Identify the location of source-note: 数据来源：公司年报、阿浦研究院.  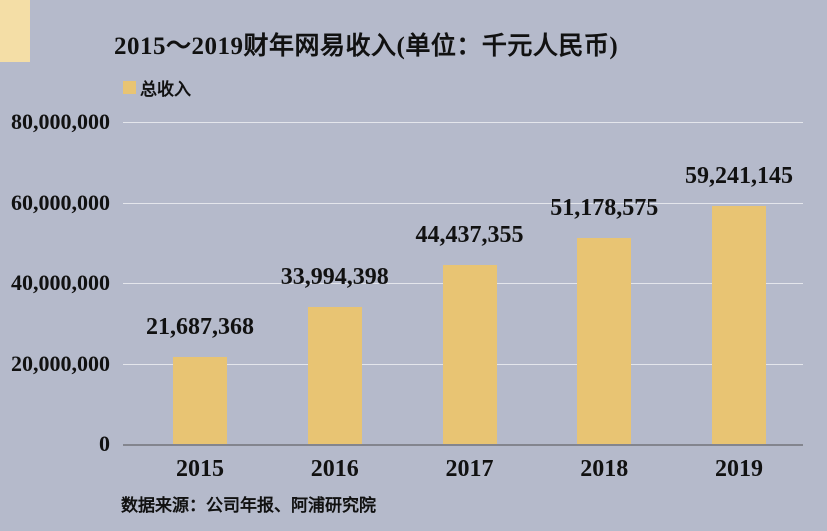
(248, 505).